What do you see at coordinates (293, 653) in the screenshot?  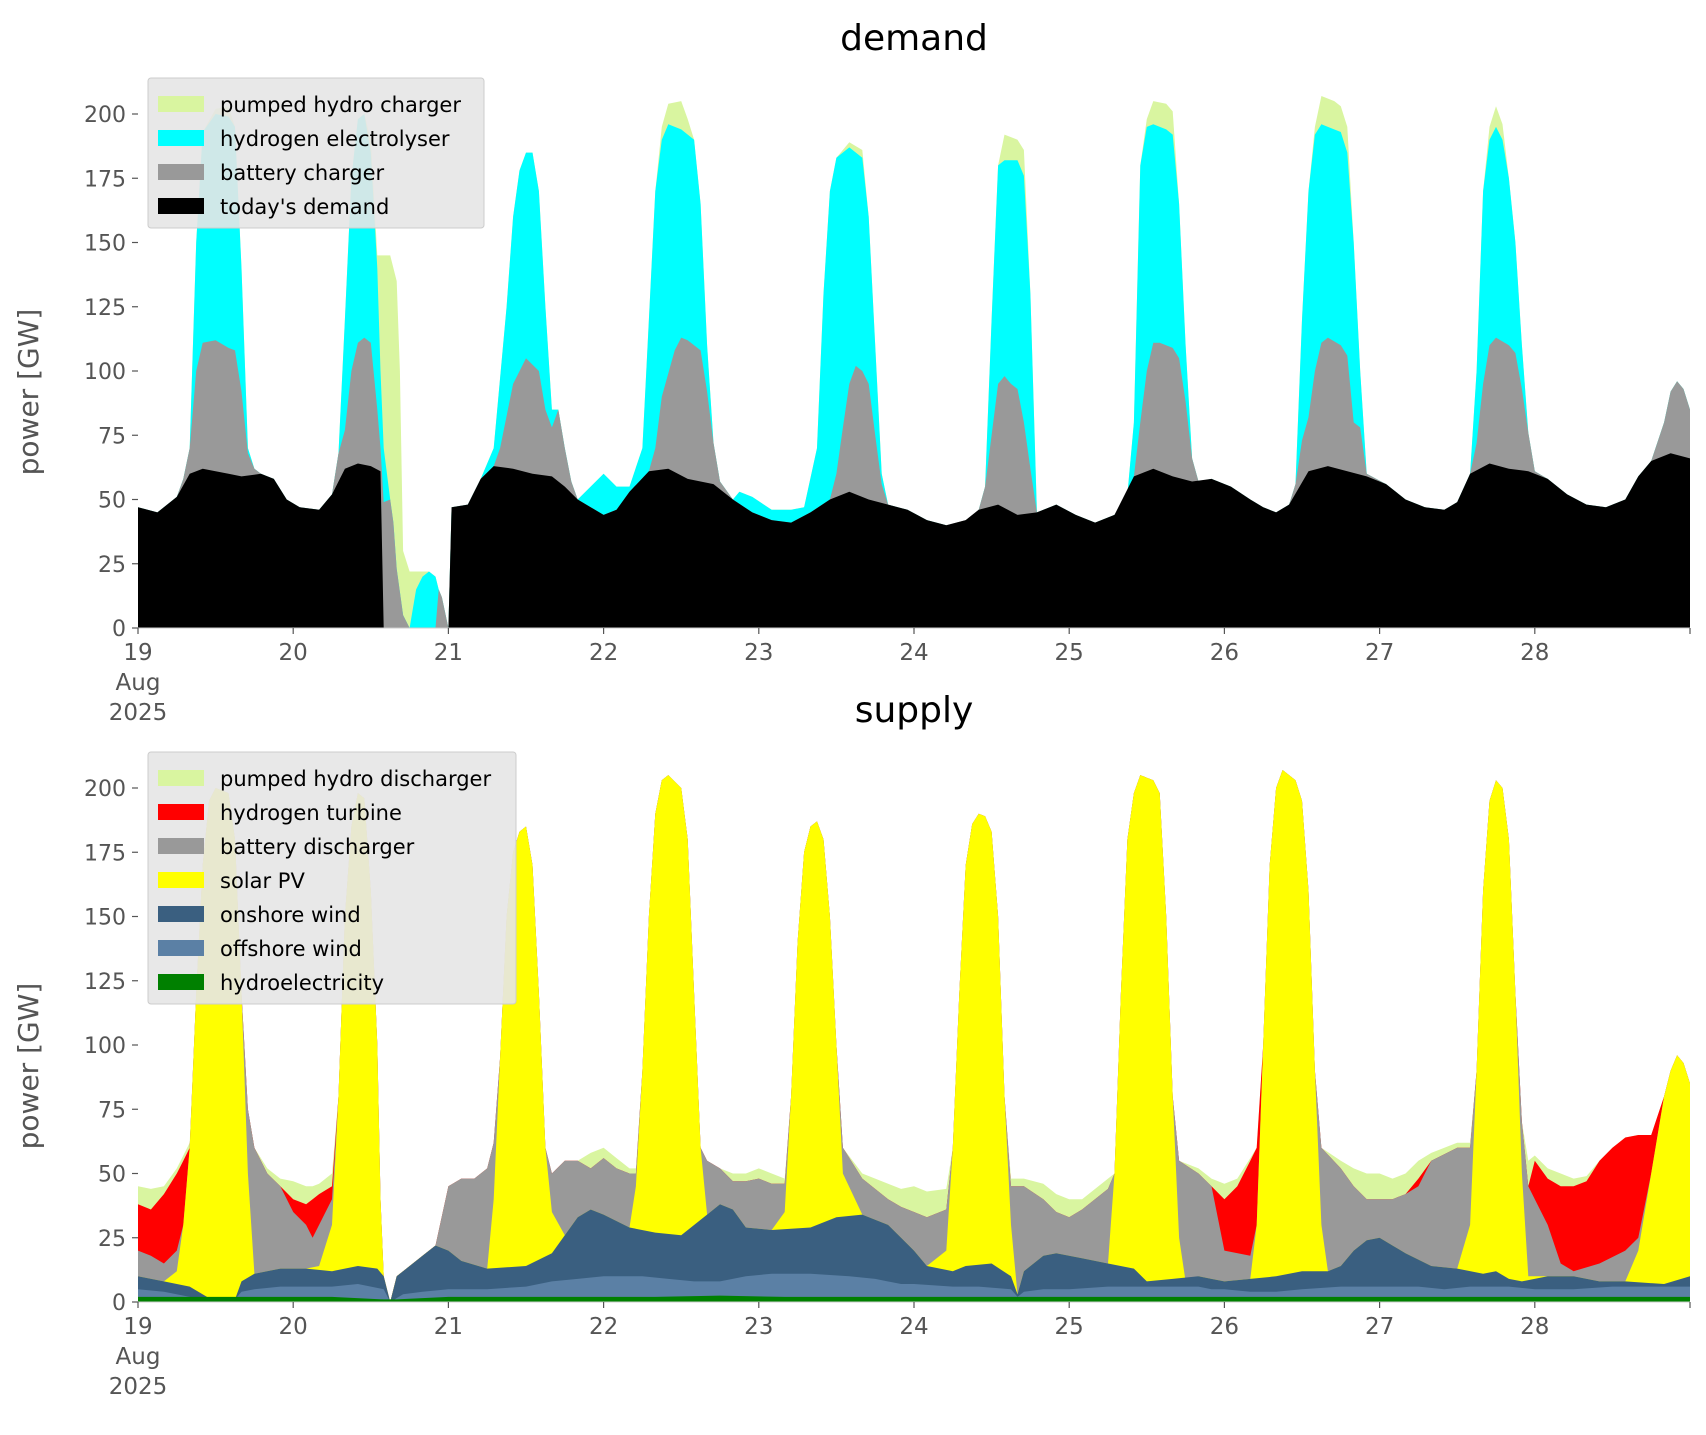 I see `chart-1-x-tick-label: 20` at bounding box center [293, 653].